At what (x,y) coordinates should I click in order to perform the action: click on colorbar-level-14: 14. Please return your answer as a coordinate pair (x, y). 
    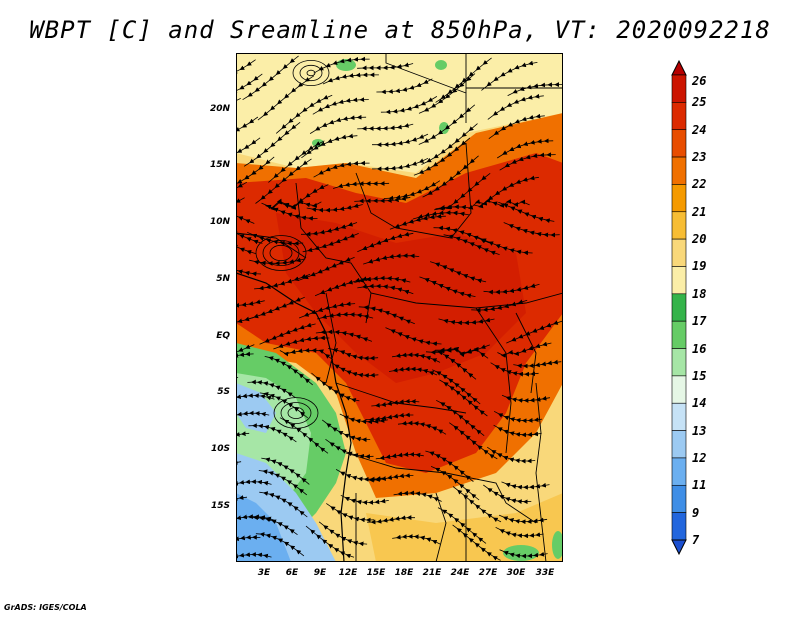
    Looking at the image, I should click on (699, 403).